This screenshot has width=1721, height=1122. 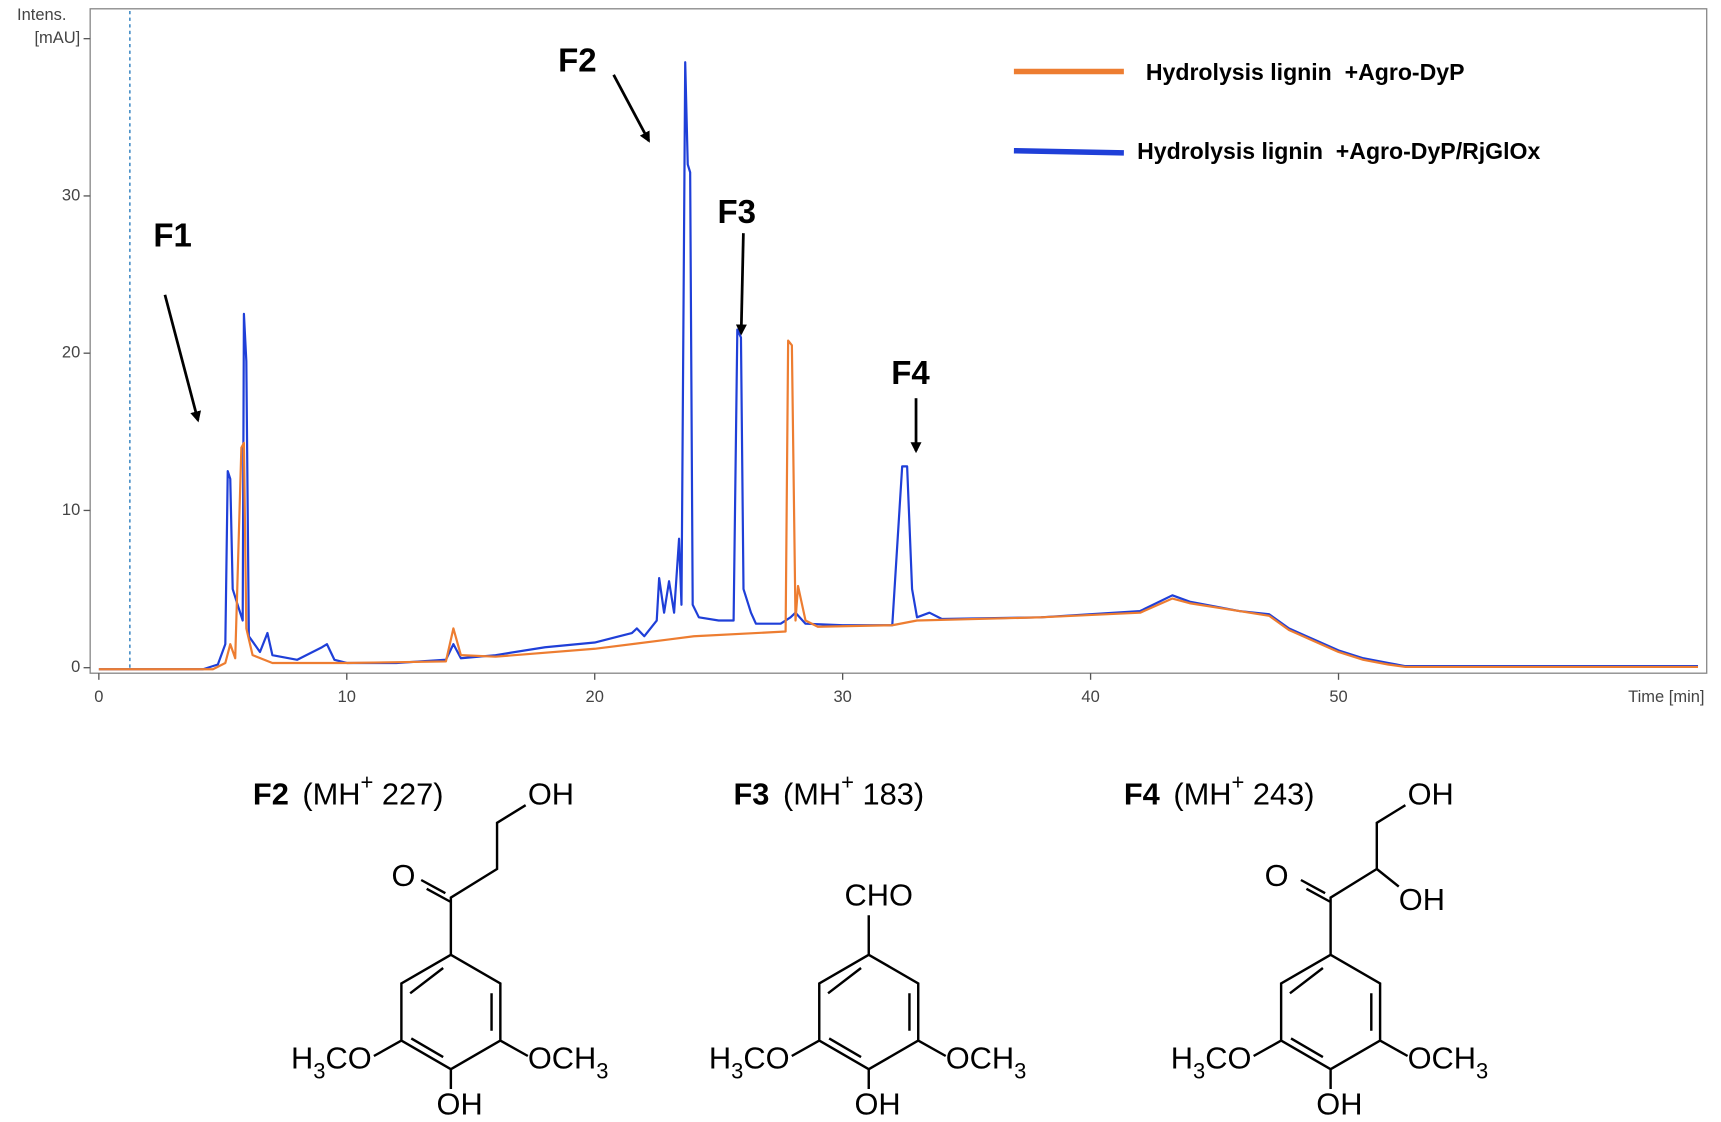 I want to click on y-tick-label: 20, so click(x=71, y=353).